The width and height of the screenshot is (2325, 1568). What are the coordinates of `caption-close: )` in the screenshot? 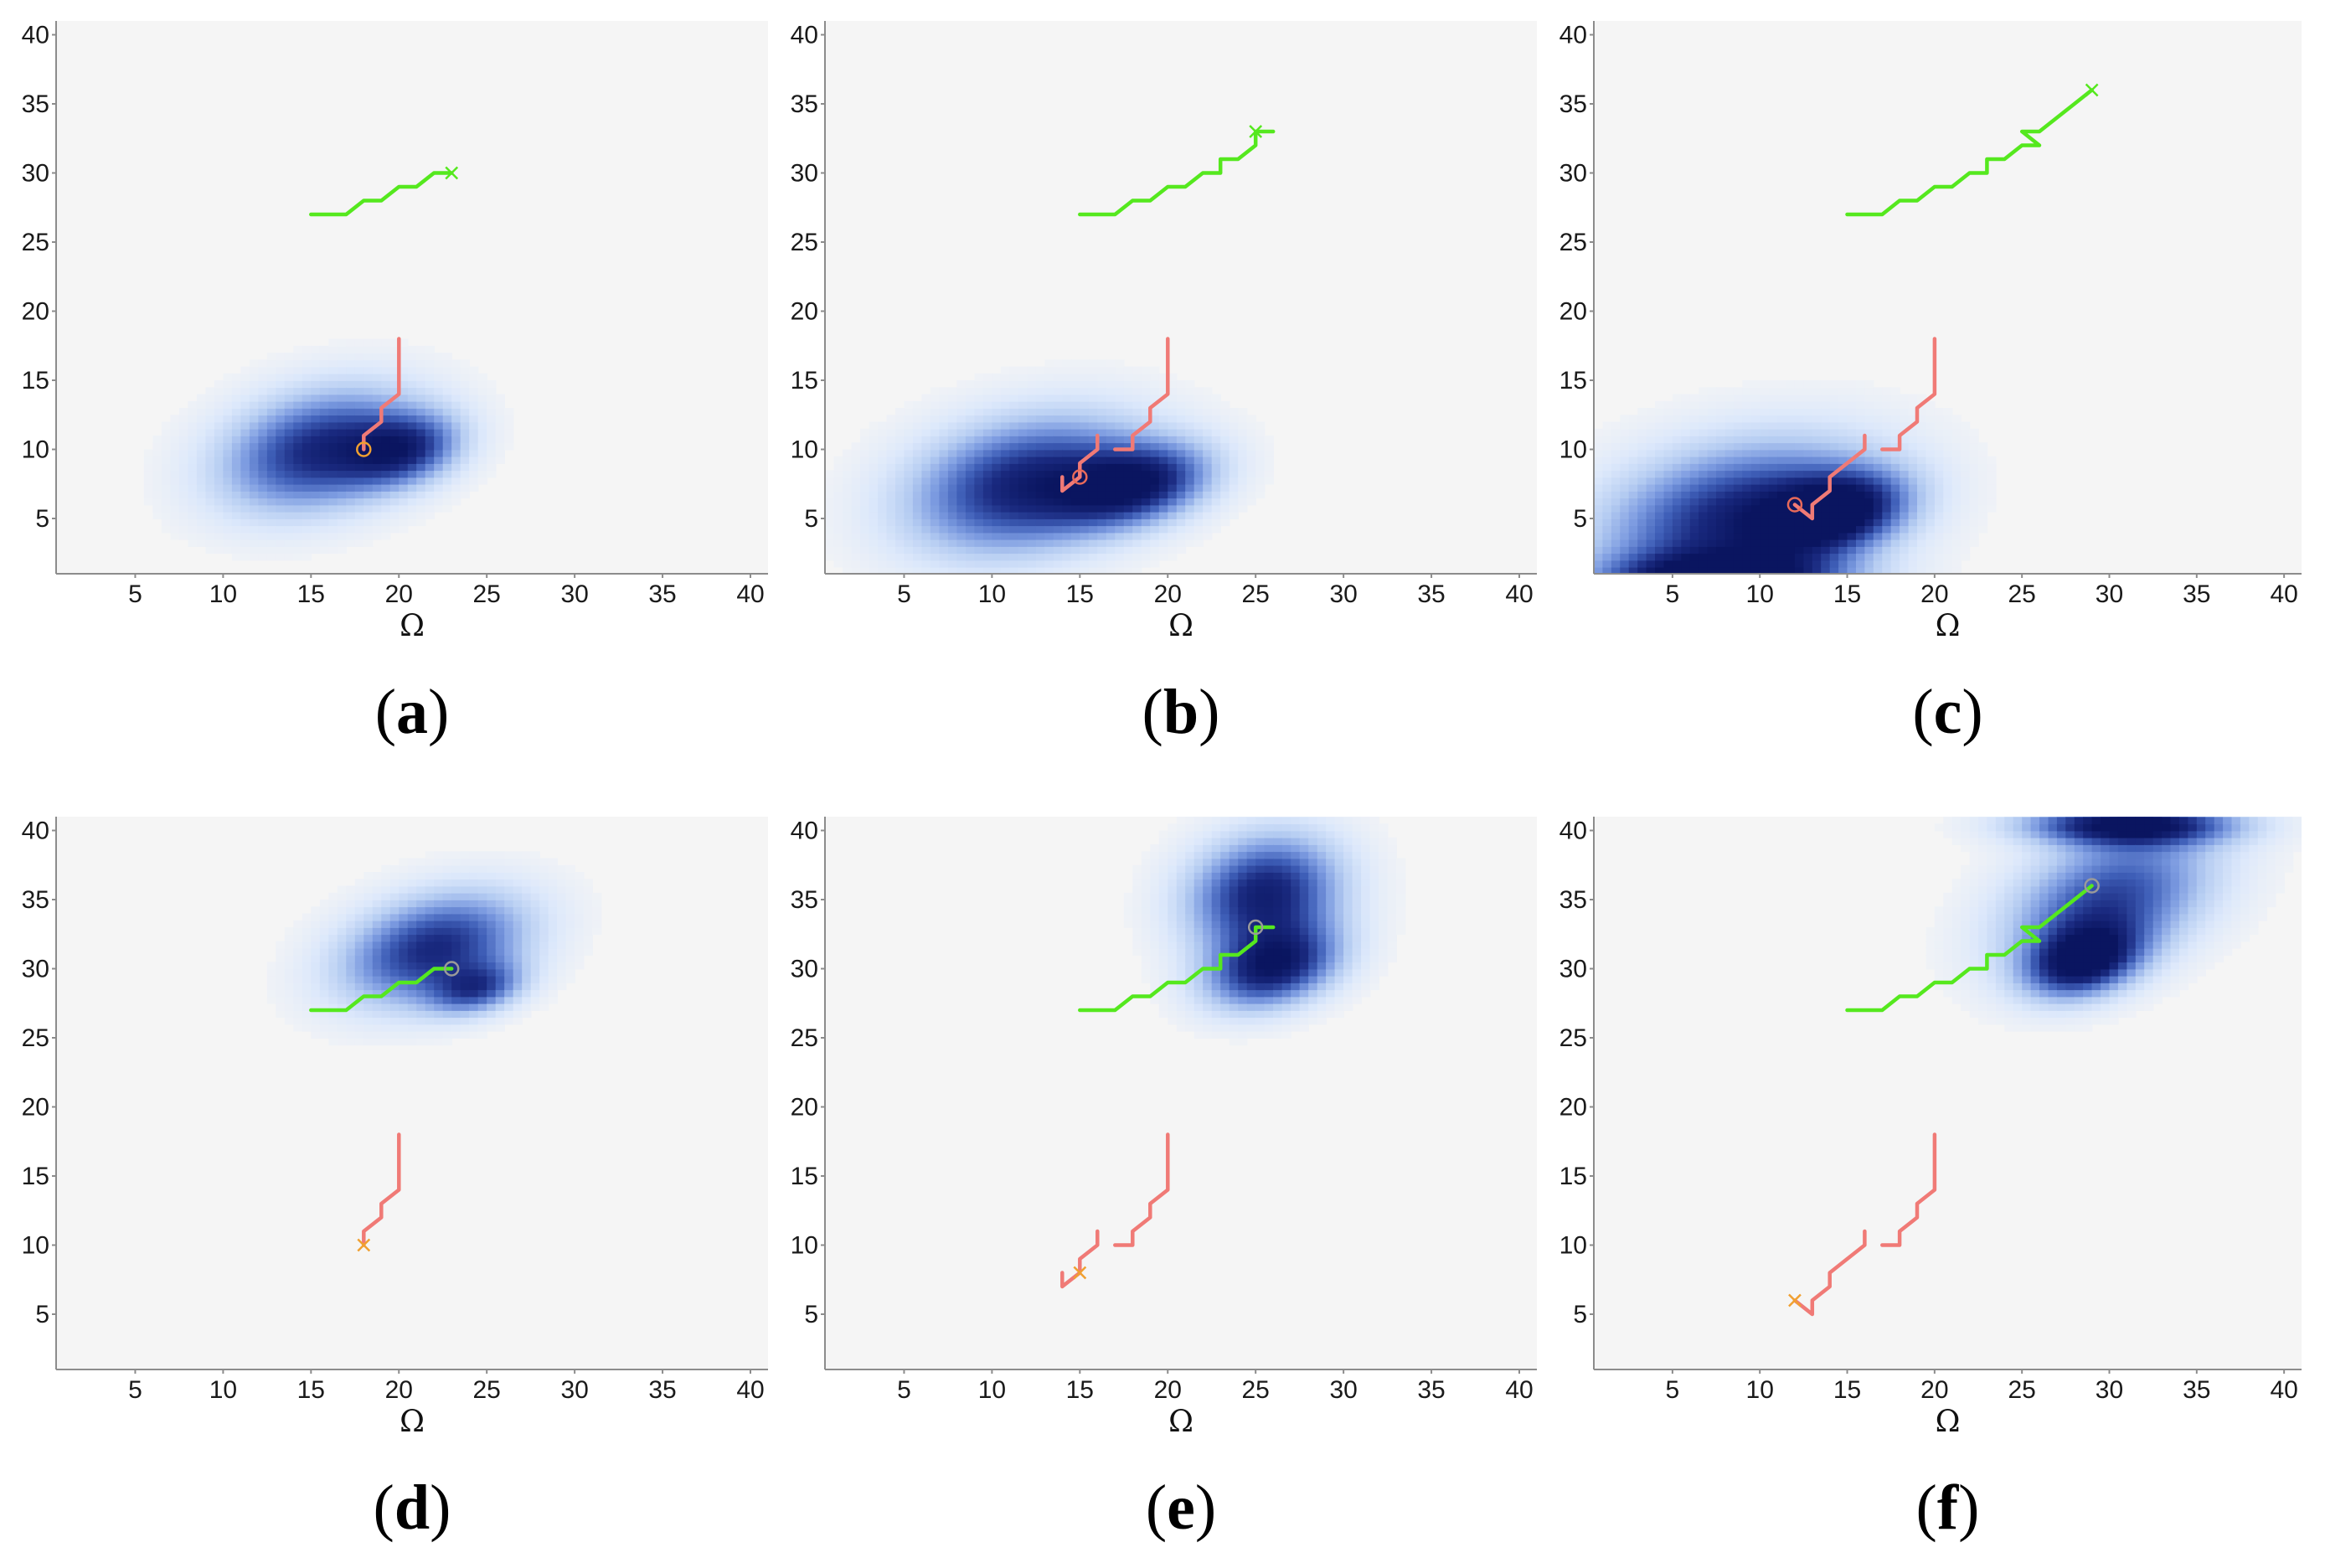 It's located at (439, 712).